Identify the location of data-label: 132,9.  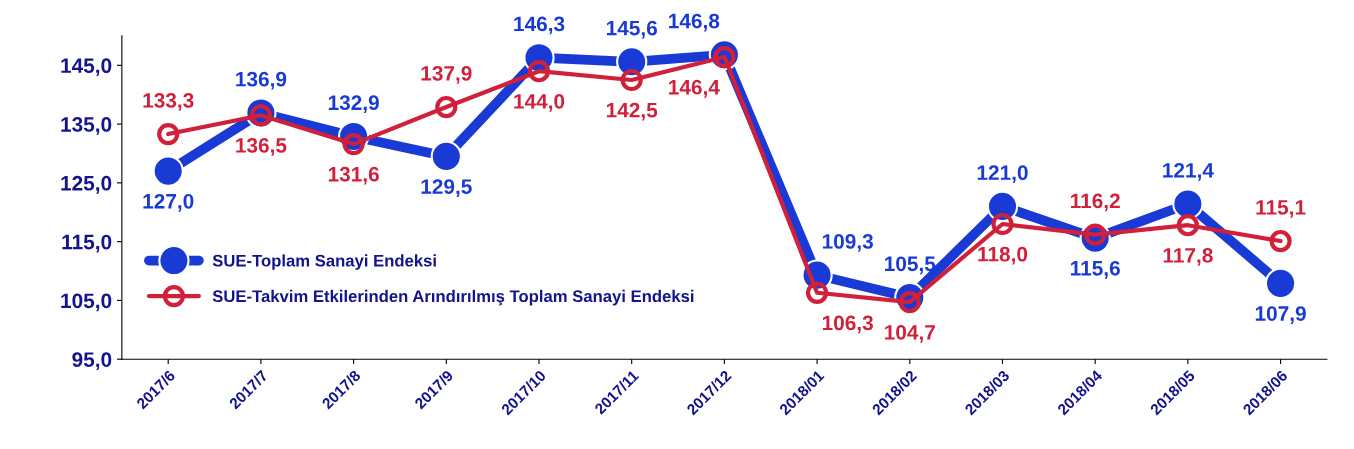
(353, 104).